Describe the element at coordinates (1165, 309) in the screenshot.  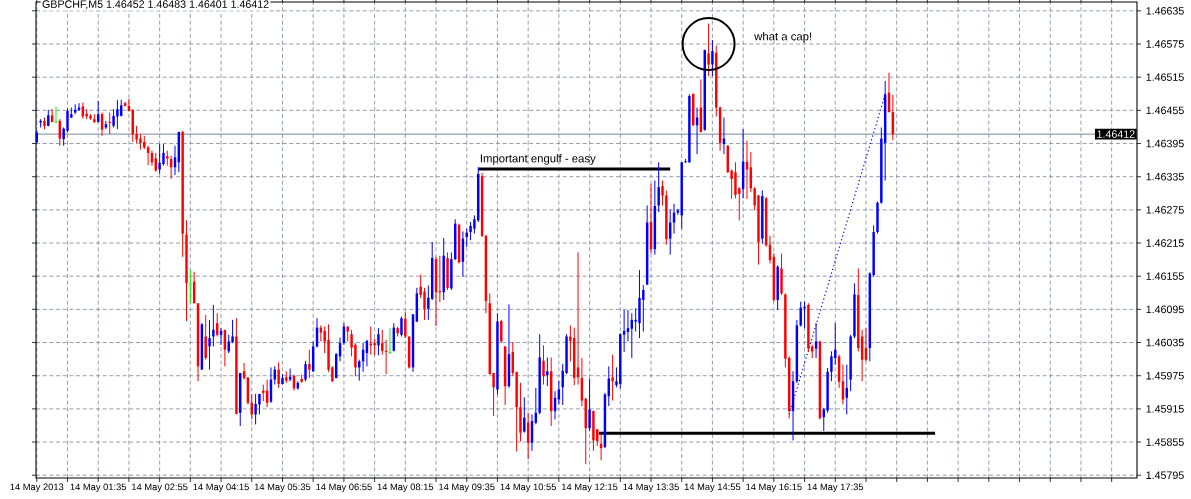
I see `y-tick-label: 1.46095` at that location.